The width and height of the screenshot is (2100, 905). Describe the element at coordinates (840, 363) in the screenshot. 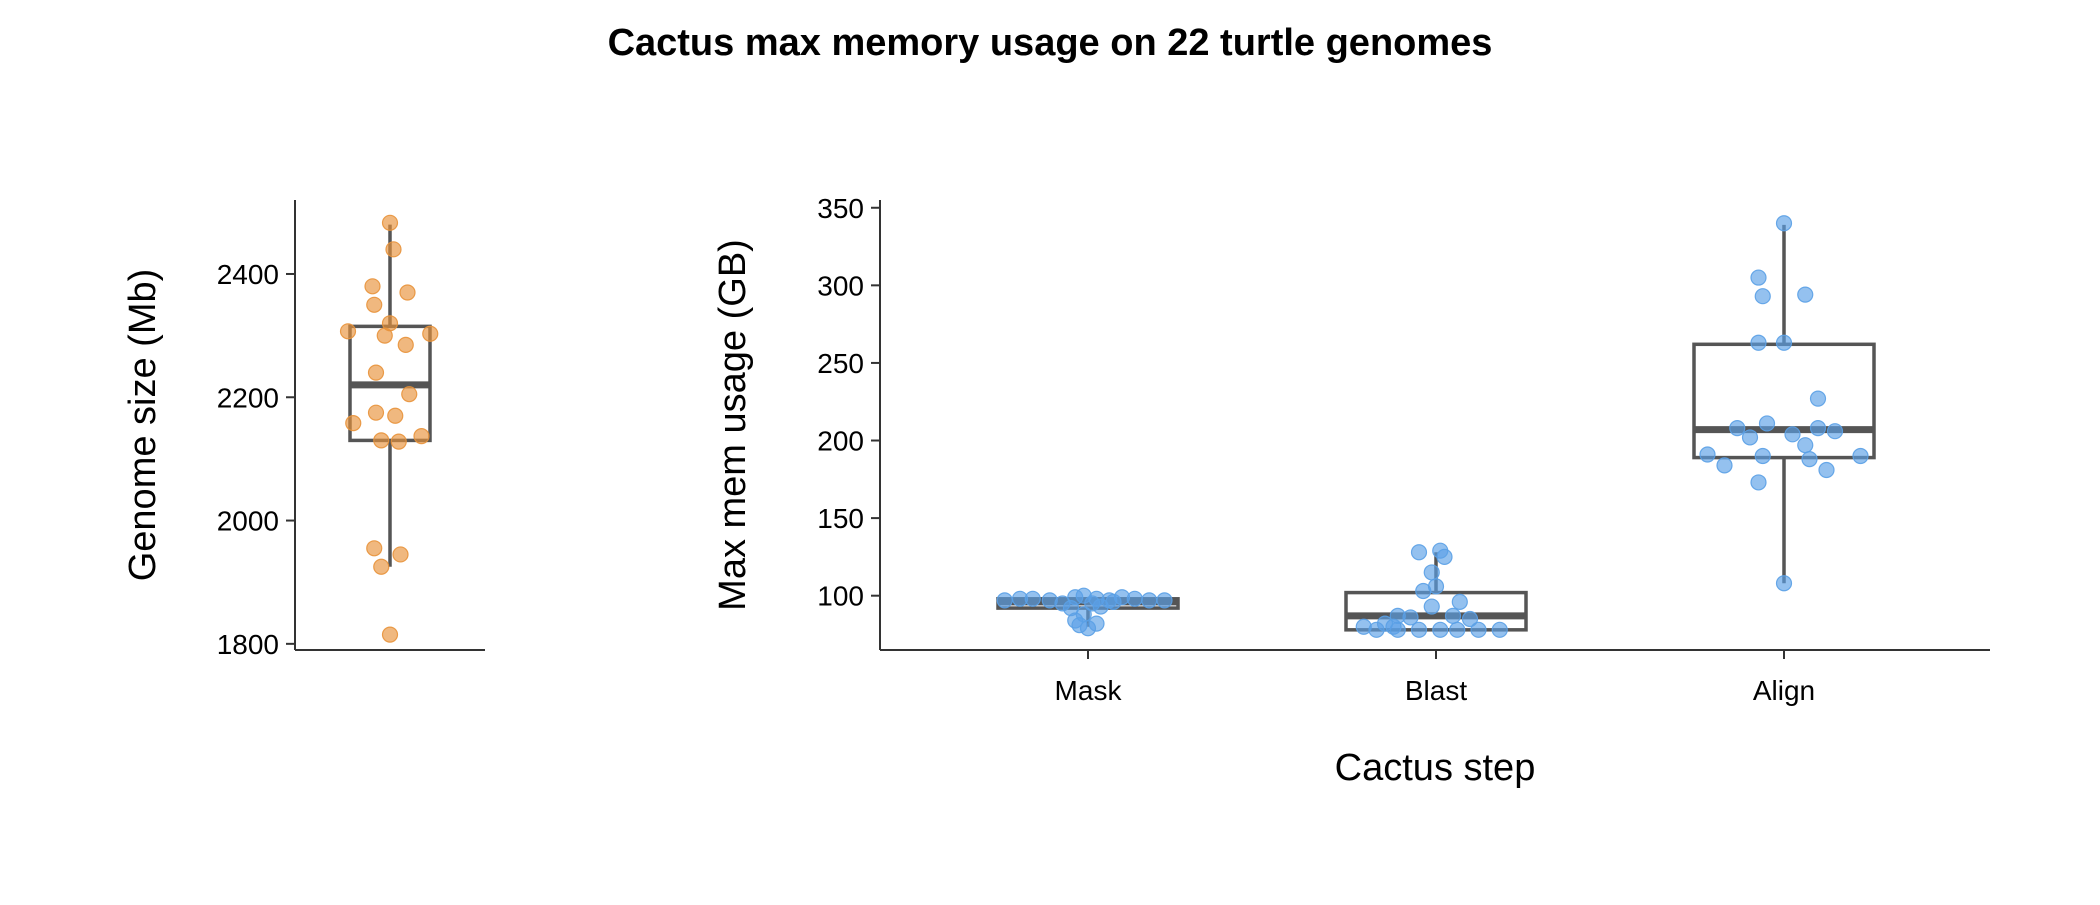

I see `y-tick-label: 250` at that location.